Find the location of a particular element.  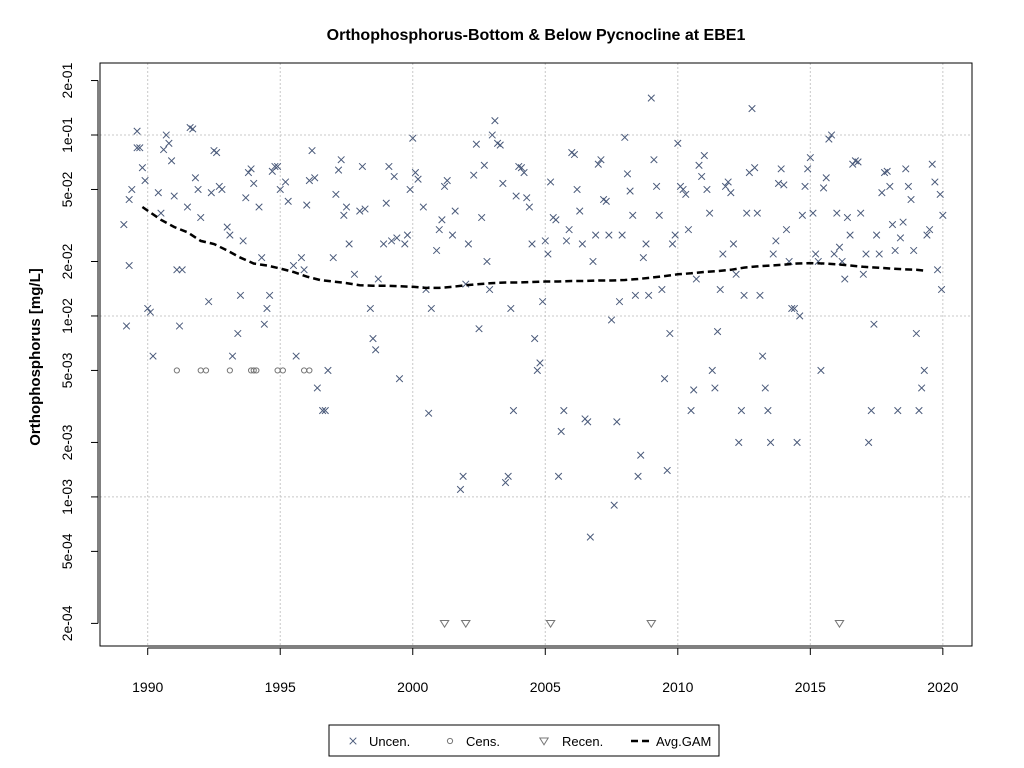

y-tick-label: 1e-03 is located at coordinates (67, 497).